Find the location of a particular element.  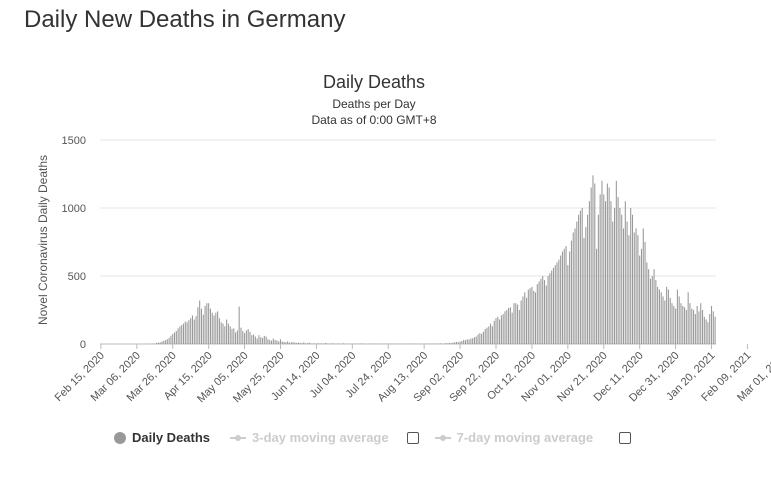

checkbox-3day-ma is located at coordinates (412, 437).